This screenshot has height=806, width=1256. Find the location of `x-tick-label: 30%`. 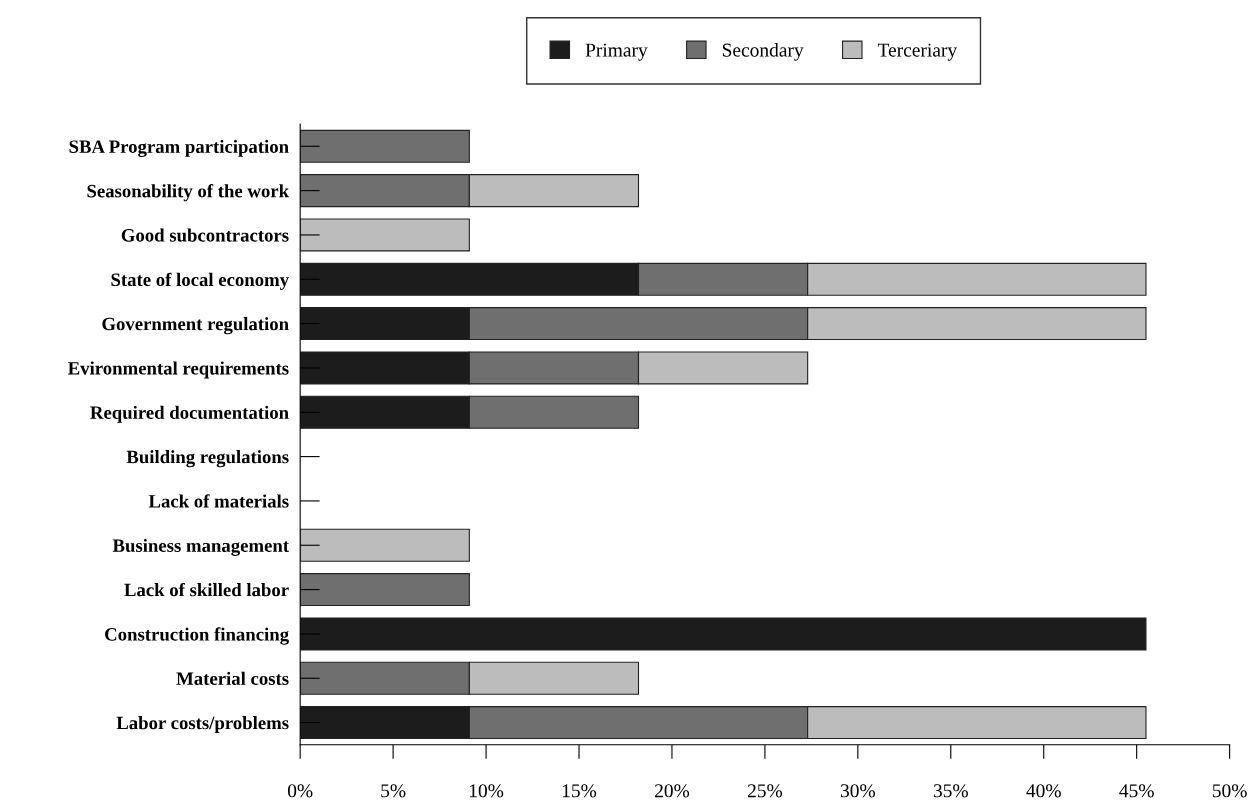

x-tick-label: 30% is located at coordinates (858, 791).